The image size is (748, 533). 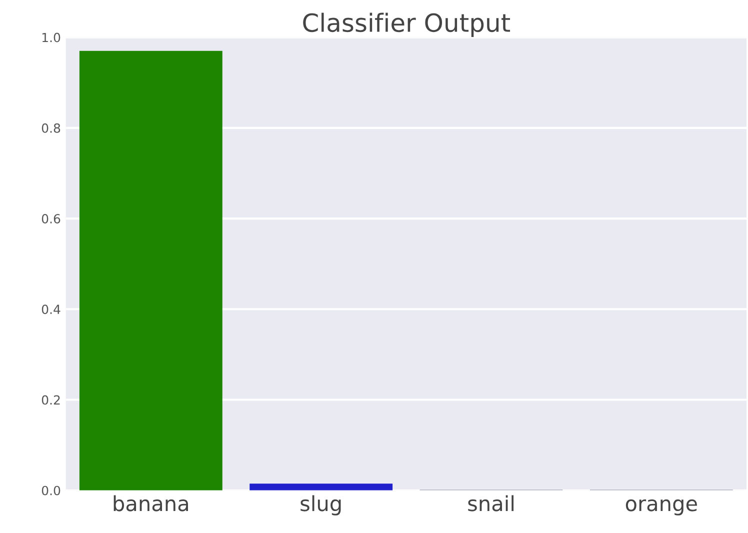 What do you see at coordinates (320, 505) in the screenshot?
I see `x-tick-label: slug` at bounding box center [320, 505].